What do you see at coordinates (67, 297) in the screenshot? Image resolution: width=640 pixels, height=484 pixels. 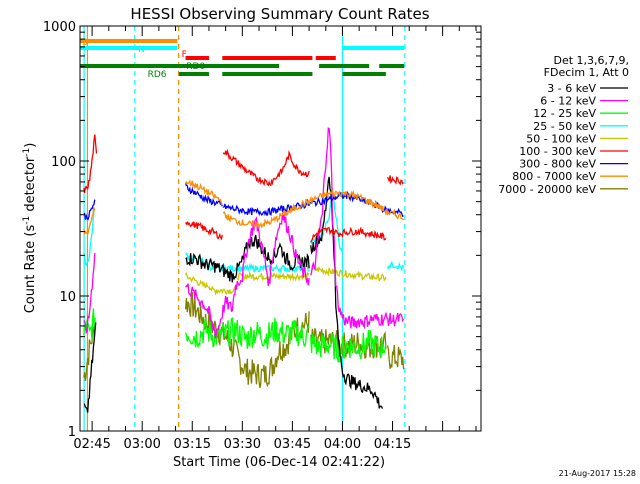 I see `y-tick-label-10: 10` at bounding box center [67, 297].